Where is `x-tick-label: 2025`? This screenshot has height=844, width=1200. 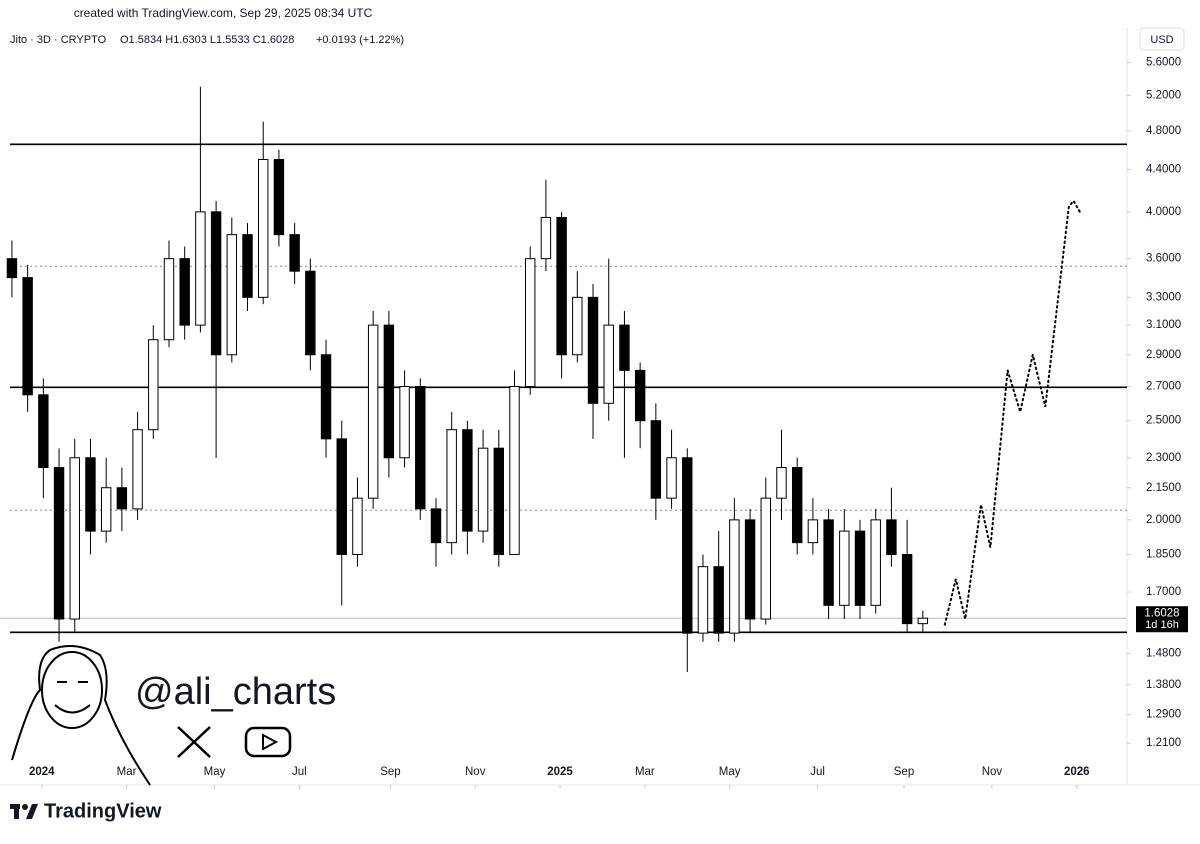 x-tick-label: 2025 is located at coordinates (560, 772).